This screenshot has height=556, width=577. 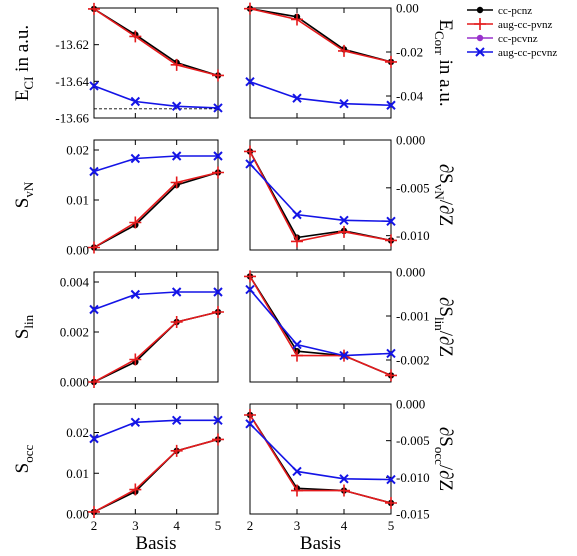 I want to click on legend-label: cc-pcvnz, so click(x=518, y=39).